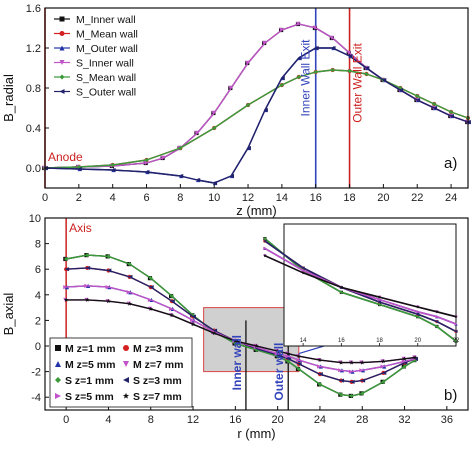 This screenshot has height=453, width=474. I want to click on legend-marker-m-z-7-mm, so click(126, 364).